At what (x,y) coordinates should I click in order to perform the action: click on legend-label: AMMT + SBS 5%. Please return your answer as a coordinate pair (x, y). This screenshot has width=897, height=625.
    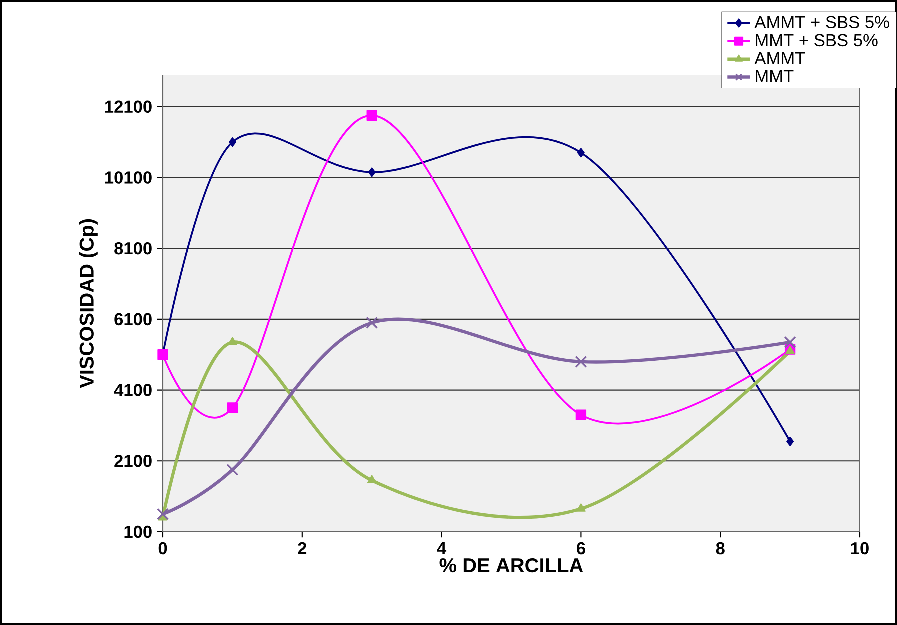
    Looking at the image, I should click on (822, 22).